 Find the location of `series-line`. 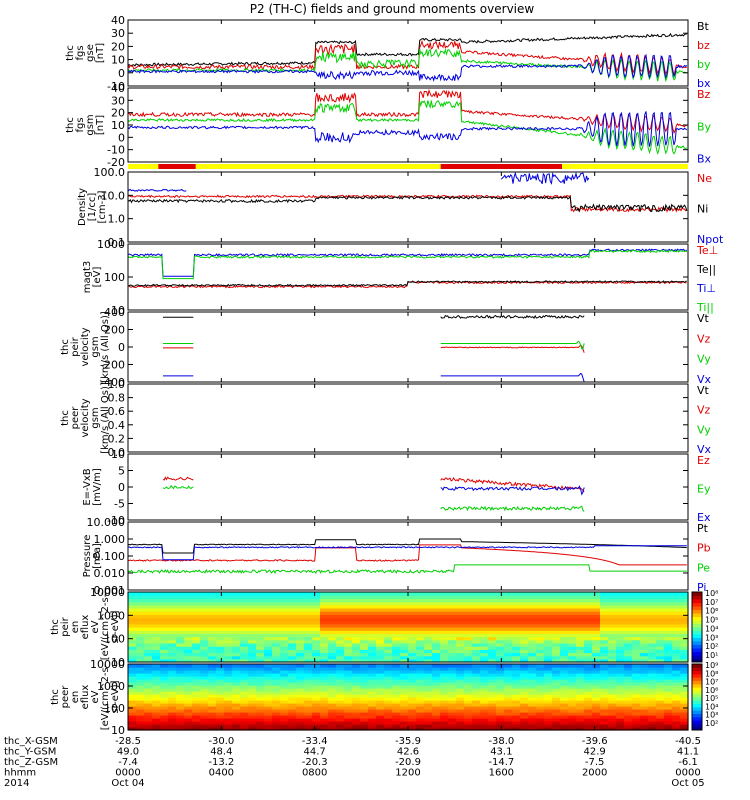

series-line is located at coordinates (407, 67).